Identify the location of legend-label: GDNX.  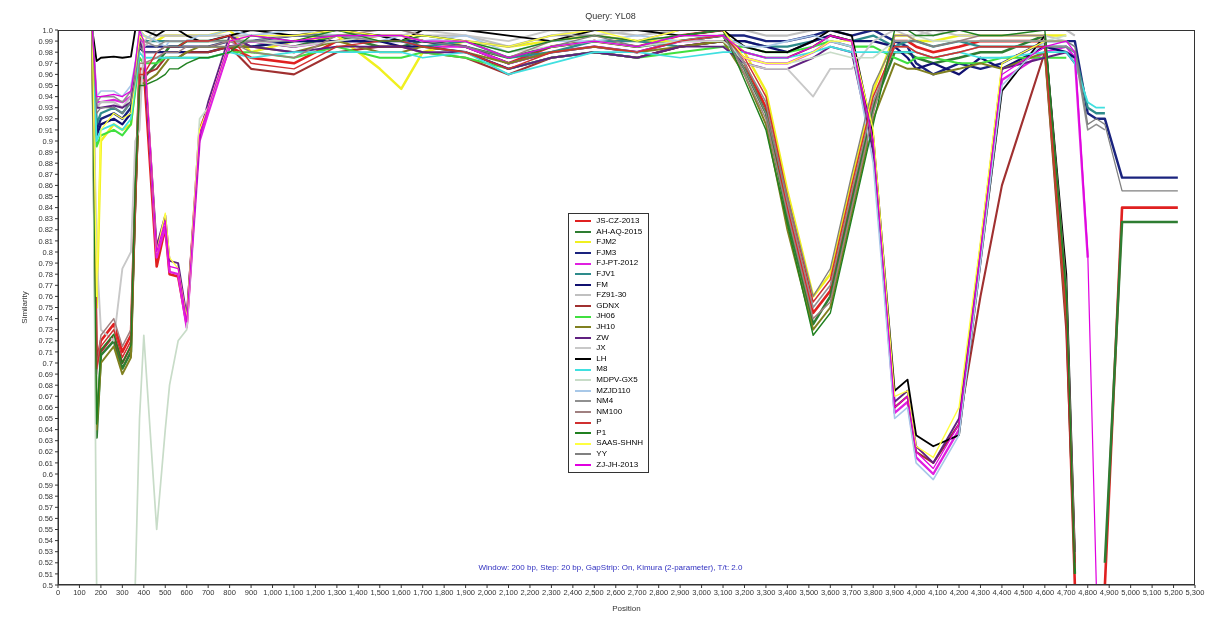
(608, 306).